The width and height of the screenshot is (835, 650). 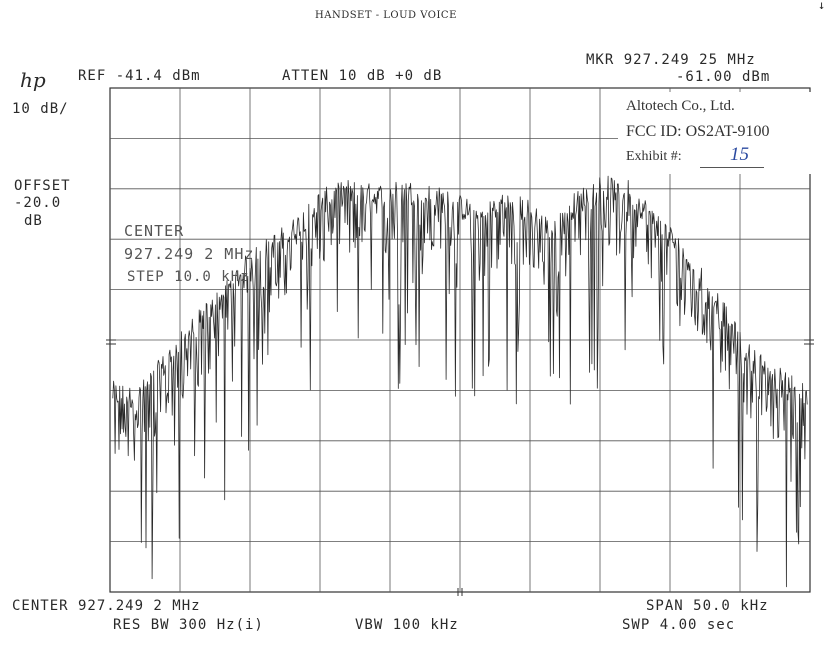 I want to click on plot-title: HANDSET - LOUD VOICE, so click(x=386, y=15).